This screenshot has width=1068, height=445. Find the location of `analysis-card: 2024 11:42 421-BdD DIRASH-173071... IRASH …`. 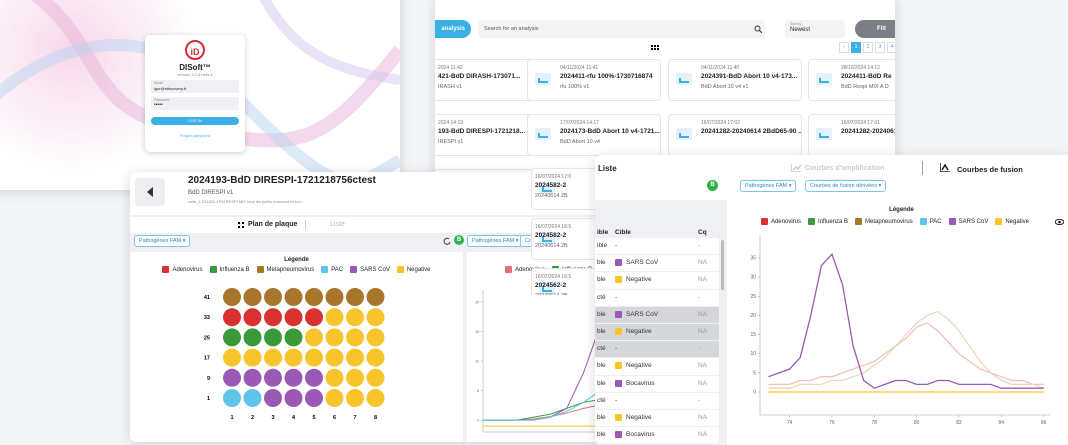

analysis-card: 2024 11:42 421-BdD DIRASH-173071... IRASH … is located at coordinates (487, 80).